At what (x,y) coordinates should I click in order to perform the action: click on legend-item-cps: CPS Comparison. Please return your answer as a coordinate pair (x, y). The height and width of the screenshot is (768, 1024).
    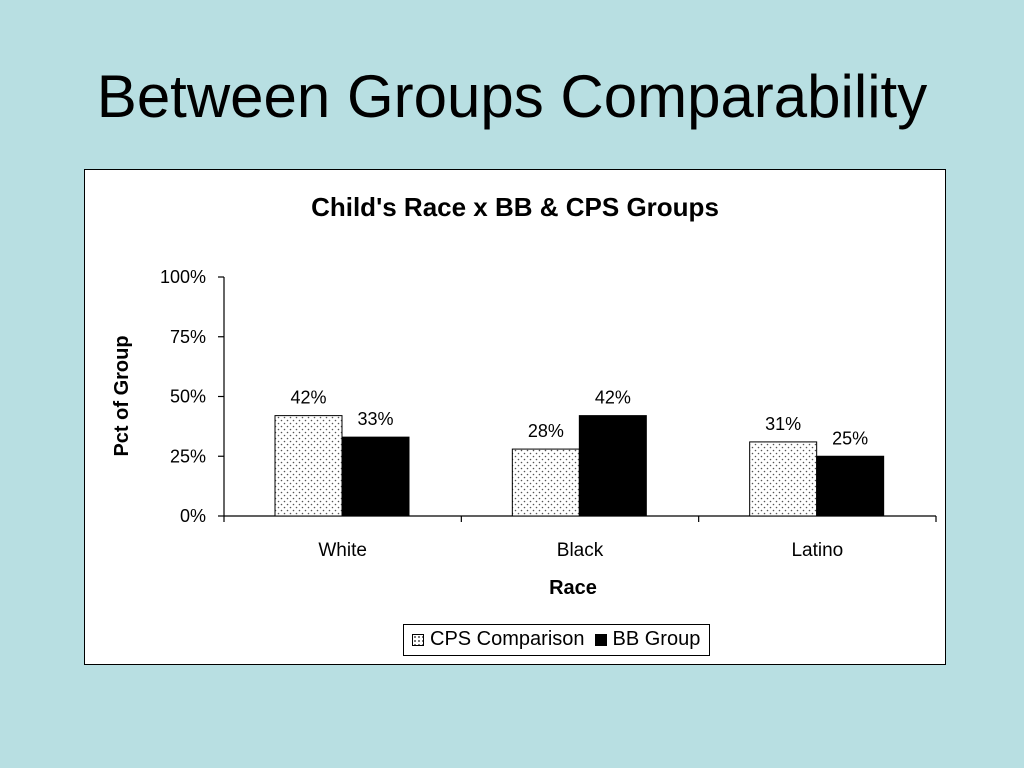
    Looking at the image, I should click on (498, 639).